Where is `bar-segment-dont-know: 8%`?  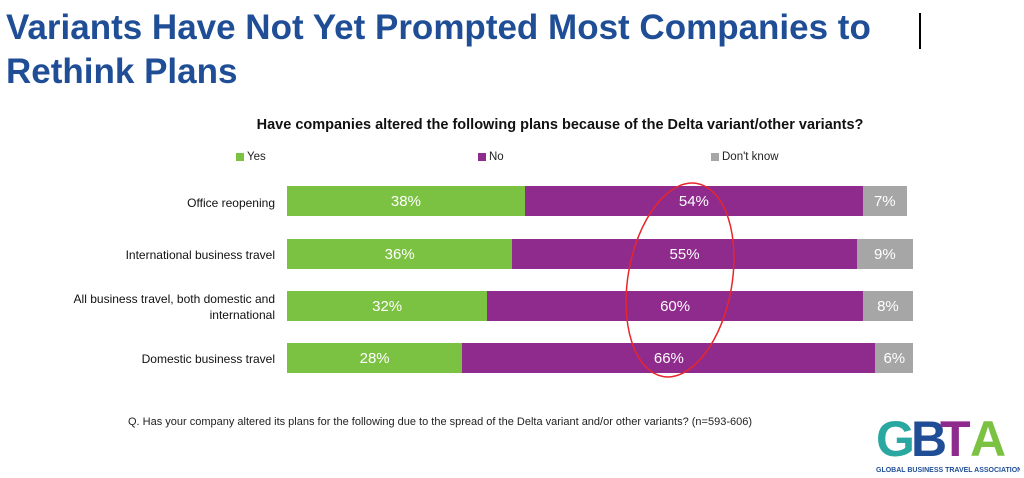 bar-segment-dont-know: 8% is located at coordinates (887, 306).